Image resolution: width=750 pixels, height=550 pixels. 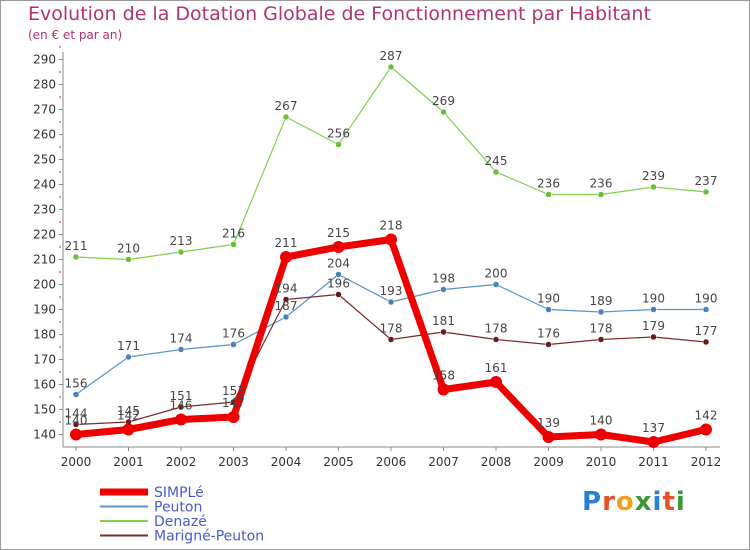 What do you see at coordinates (286, 243) in the screenshot?
I see `data-label-simple: 211` at bounding box center [286, 243].